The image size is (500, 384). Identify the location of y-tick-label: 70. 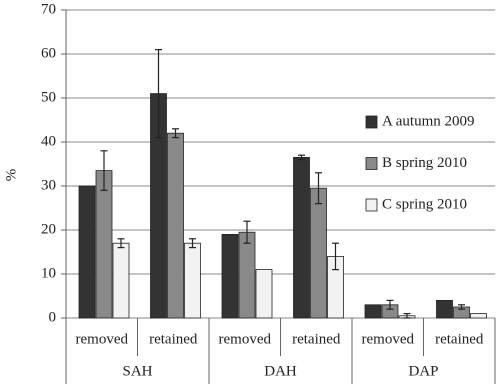
(48, 9).